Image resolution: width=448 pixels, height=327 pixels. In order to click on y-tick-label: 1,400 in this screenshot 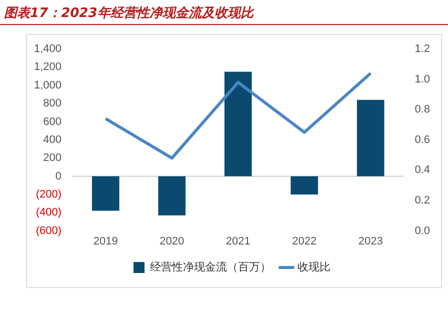, I will do `click(48, 49)`.